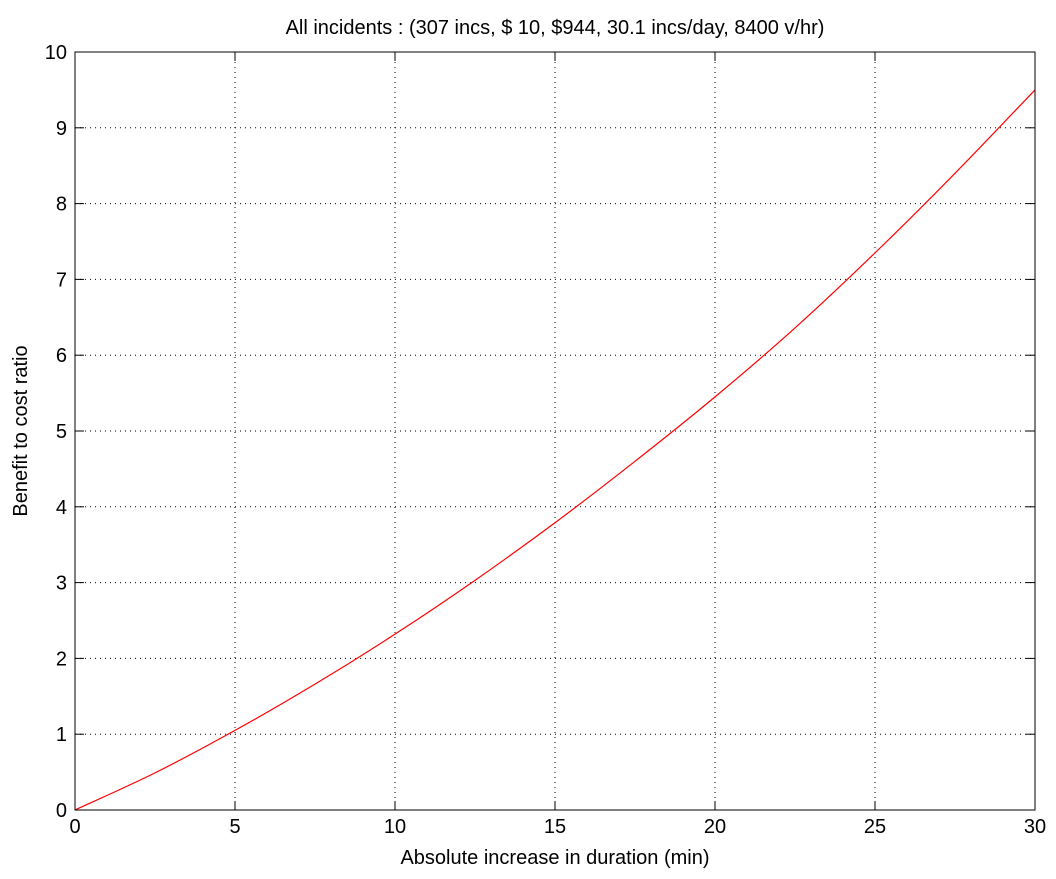 This screenshot has width=1056, height=879. Describe the element at coordinates (715, 827) in the screenshot. I see `x-tick-label: 20` at that location.